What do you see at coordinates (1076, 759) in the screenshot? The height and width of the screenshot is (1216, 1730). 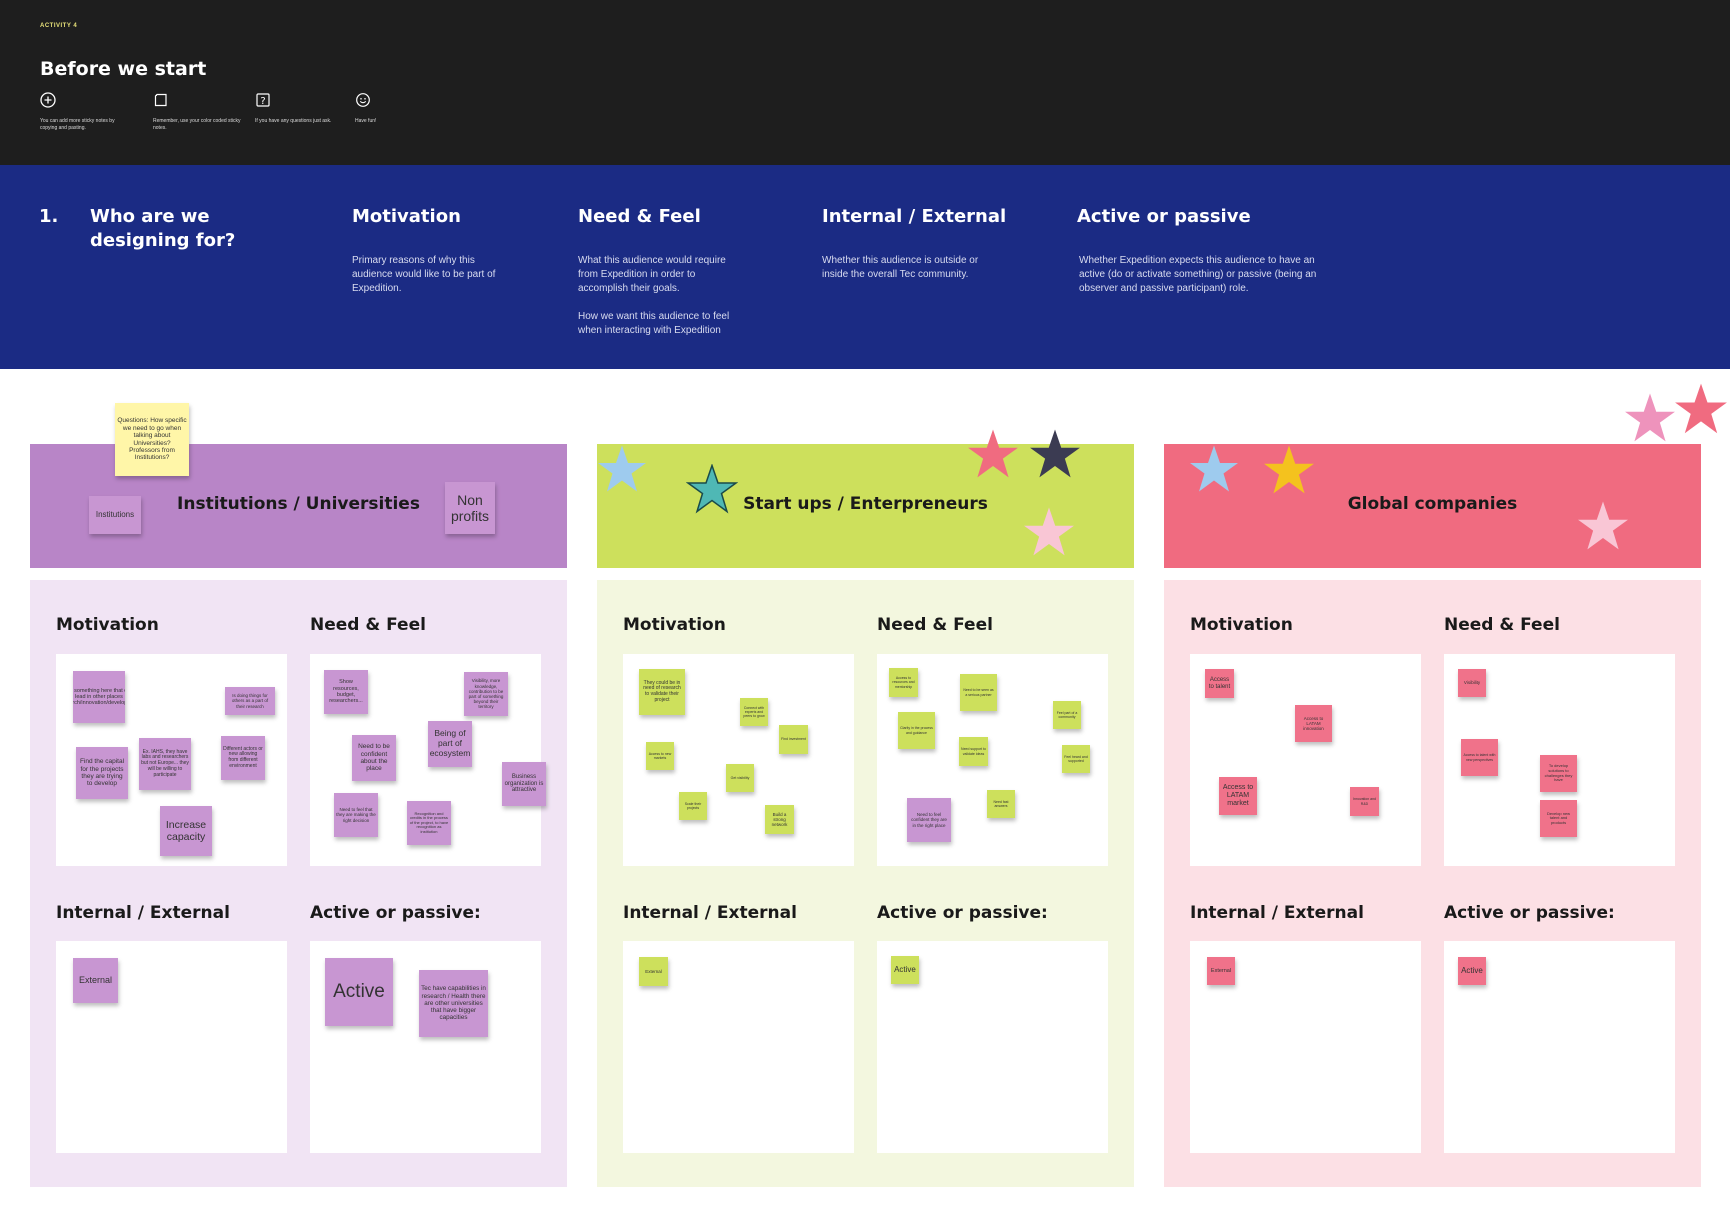 I see `sticky-note: Feel heard and supported` at bounding box center [1076, 759].